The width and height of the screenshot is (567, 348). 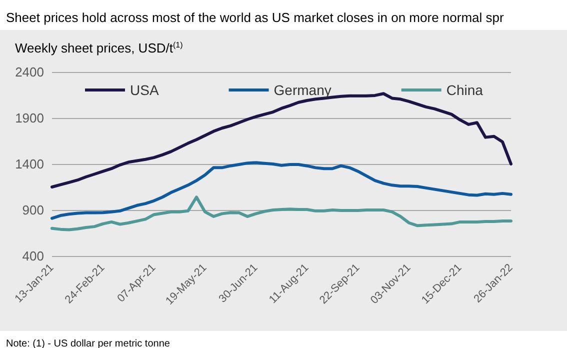 I want to click on legend-label: China, so click(x=465, y=90).